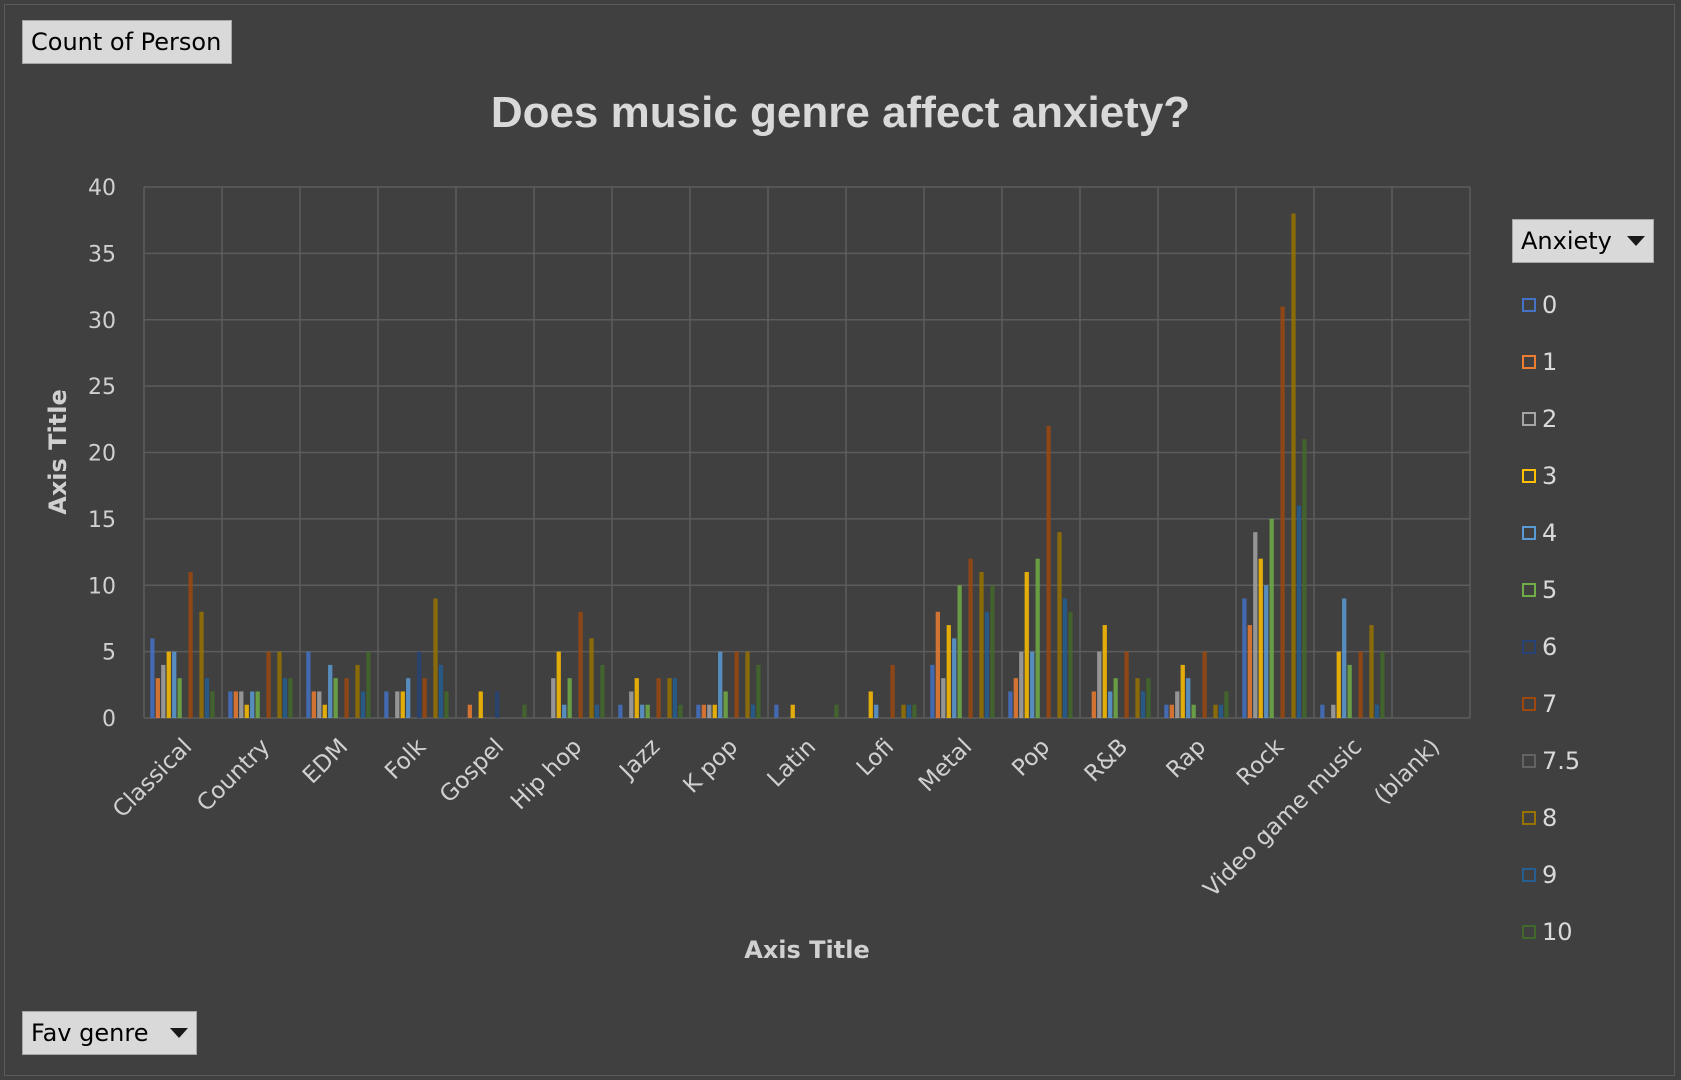 Image resolution: width=1681 pixels, height=1080 pixels. What do you see at coordinates (127, 42) in the screenshot?
I see `count-of-person-button: Count of Person` at bounding box center [127, 42].